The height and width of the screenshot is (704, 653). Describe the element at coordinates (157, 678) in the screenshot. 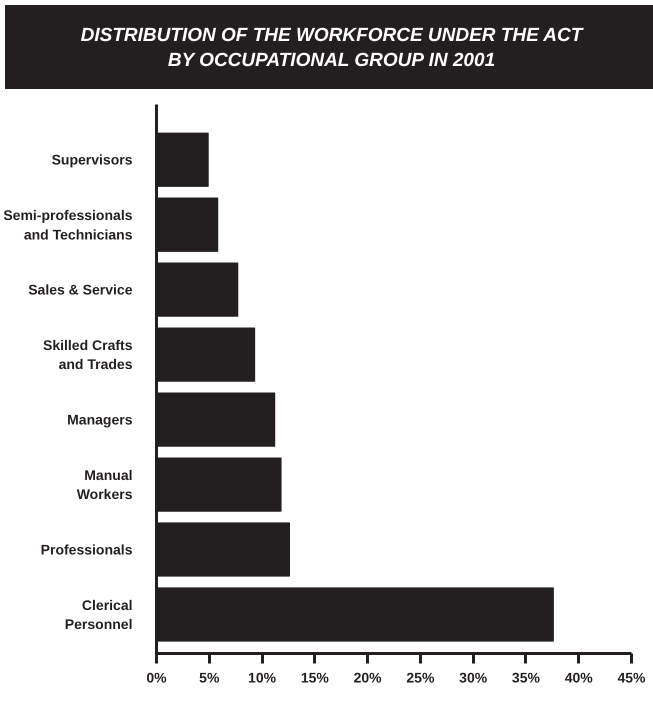

I see `x-tick-label: 0%` at that location.